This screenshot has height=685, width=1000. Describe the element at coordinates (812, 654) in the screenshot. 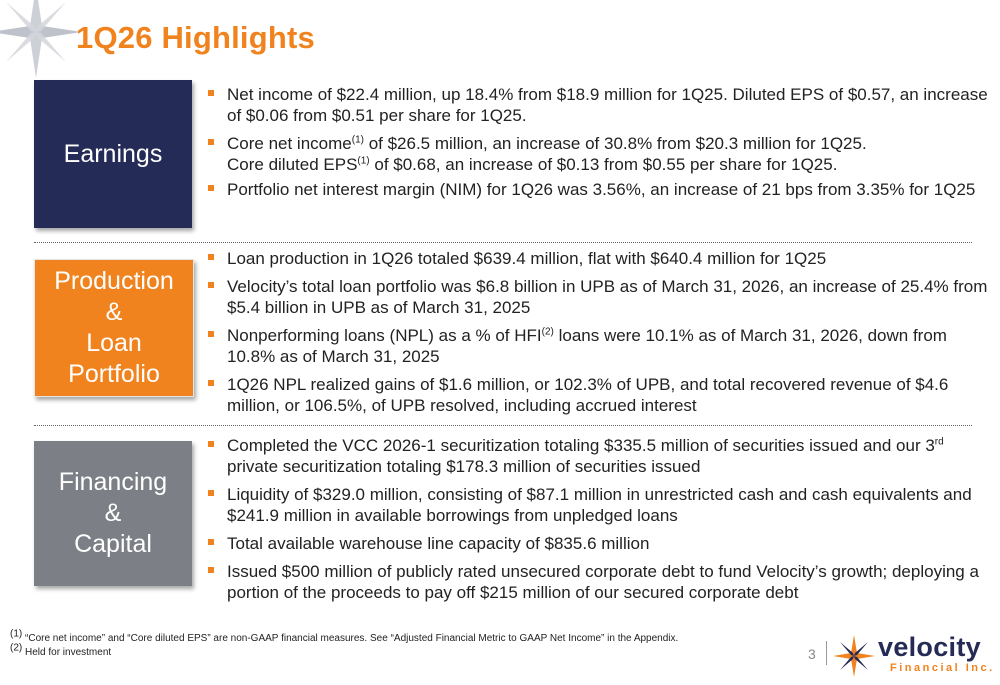

I see `page-number: 3` at that location.